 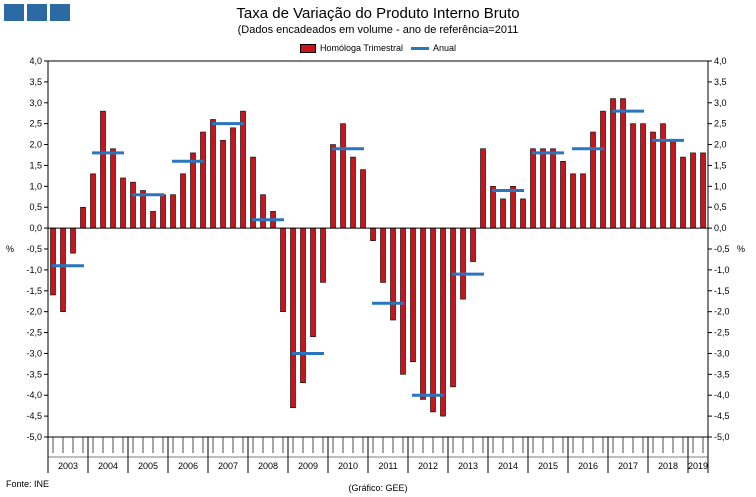 I want to click on legend-item-line: Anual, so click(x=433, y=48).